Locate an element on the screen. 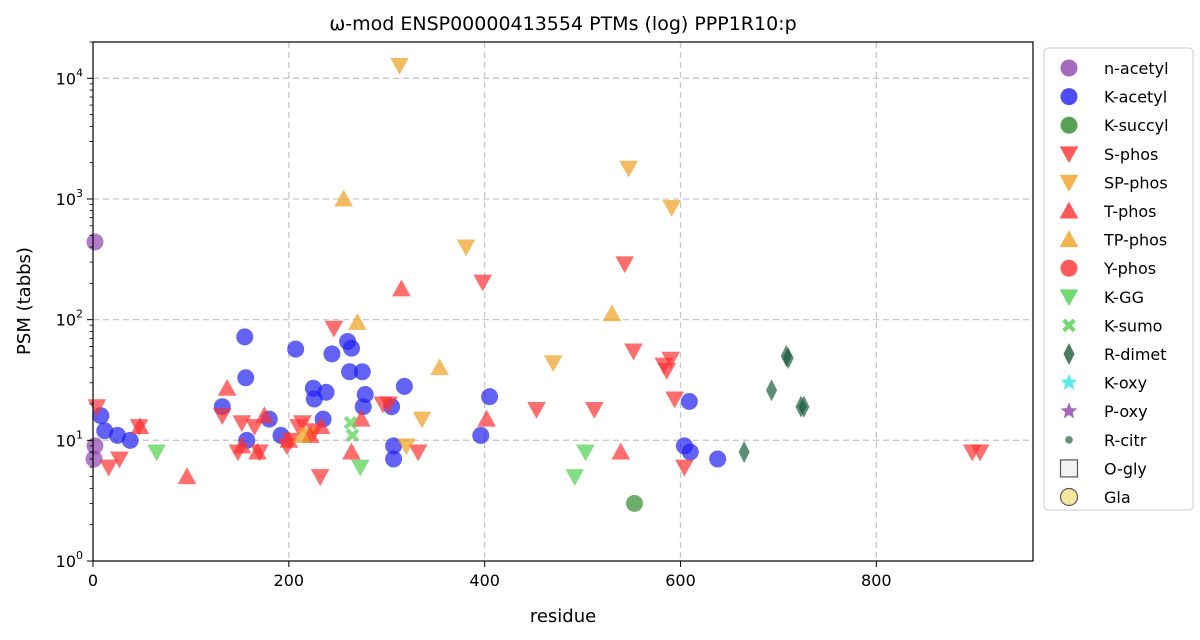 This screenshot has height=640, width=1200. y-tick-label: 10² is located at coordinates (69, 319).